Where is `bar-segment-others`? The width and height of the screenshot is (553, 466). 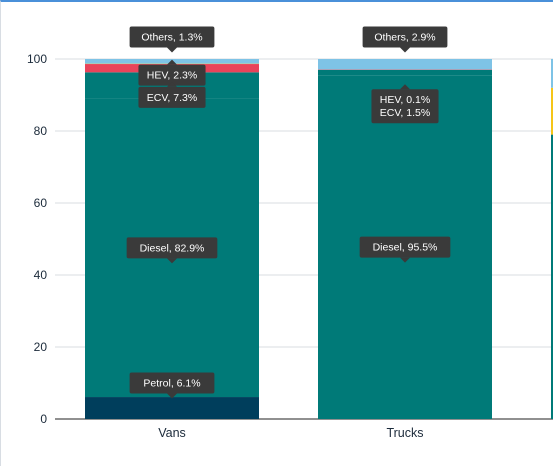
bar-segment-others is located at coordinates (552, 73).